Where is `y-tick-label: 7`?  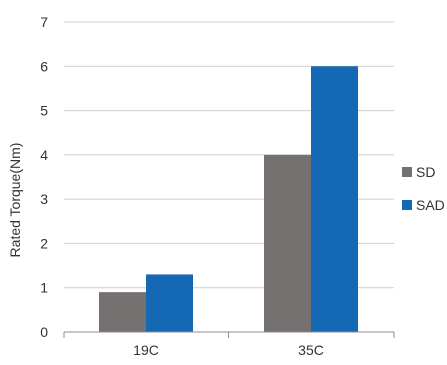 y-tick-label: 7 is located at coordinates (44, 22).